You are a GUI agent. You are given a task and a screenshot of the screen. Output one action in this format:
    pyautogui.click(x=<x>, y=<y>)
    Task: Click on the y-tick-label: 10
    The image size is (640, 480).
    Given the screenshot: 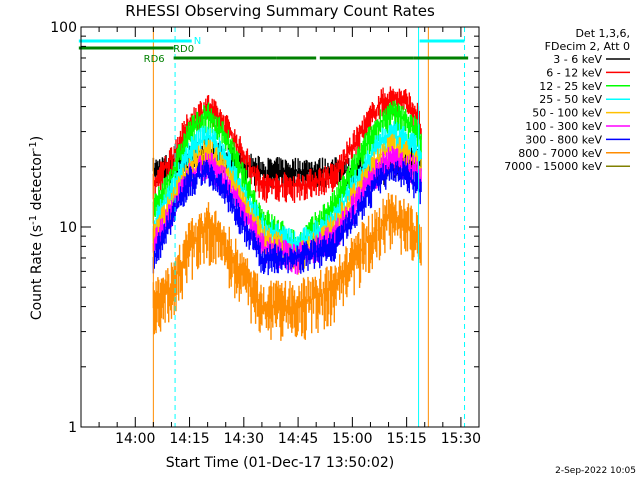 What is the action you would take?
    pyautogui.click(x=68, y=228)
    